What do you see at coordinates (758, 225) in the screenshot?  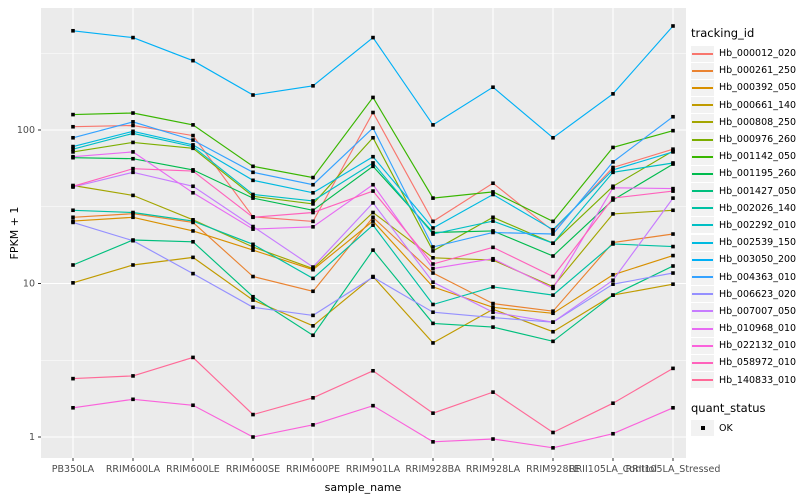 I see `legend-label: Hb_002292_010` at bounding box center [758, 225].